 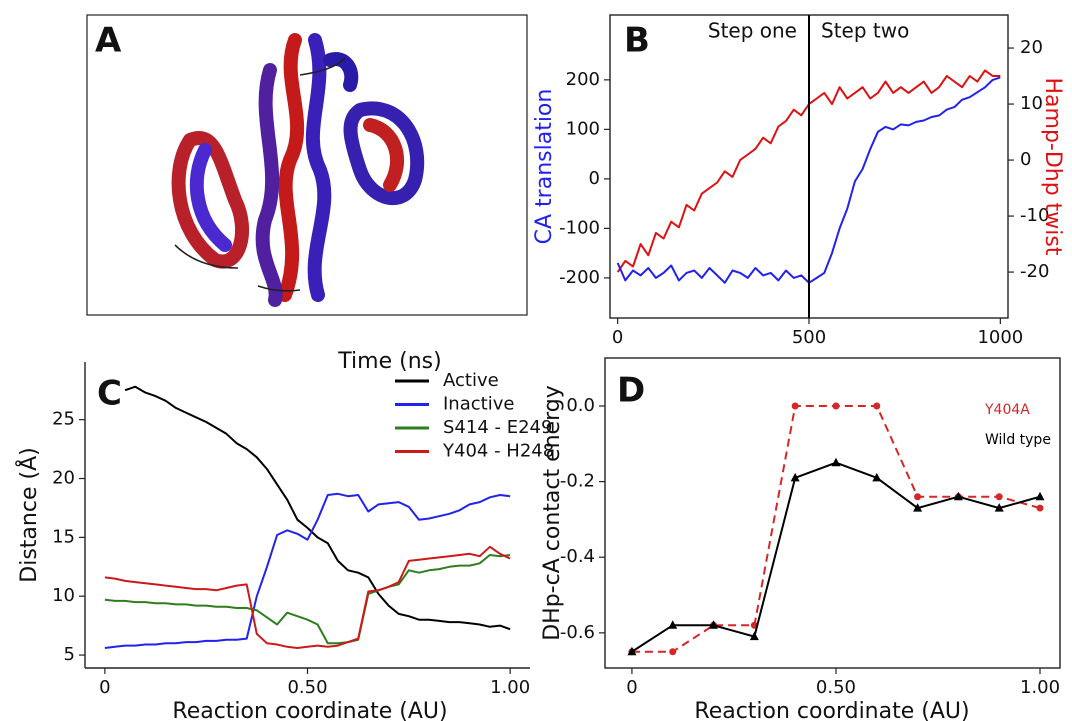 I want to click on y-tick-label: 100, so click(x=583, y=128).